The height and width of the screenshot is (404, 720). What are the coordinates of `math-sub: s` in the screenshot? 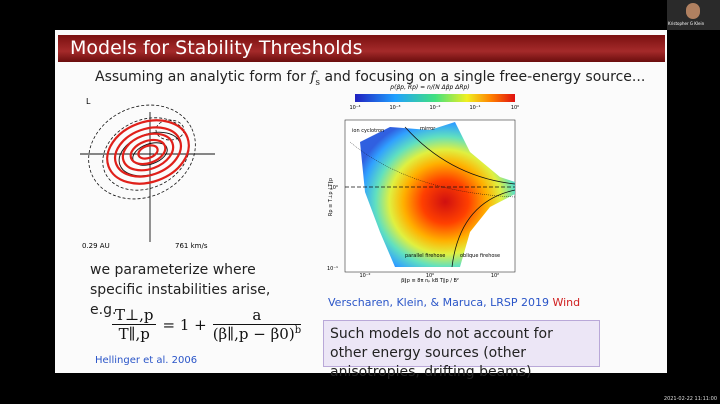 It's located at (318, 82).